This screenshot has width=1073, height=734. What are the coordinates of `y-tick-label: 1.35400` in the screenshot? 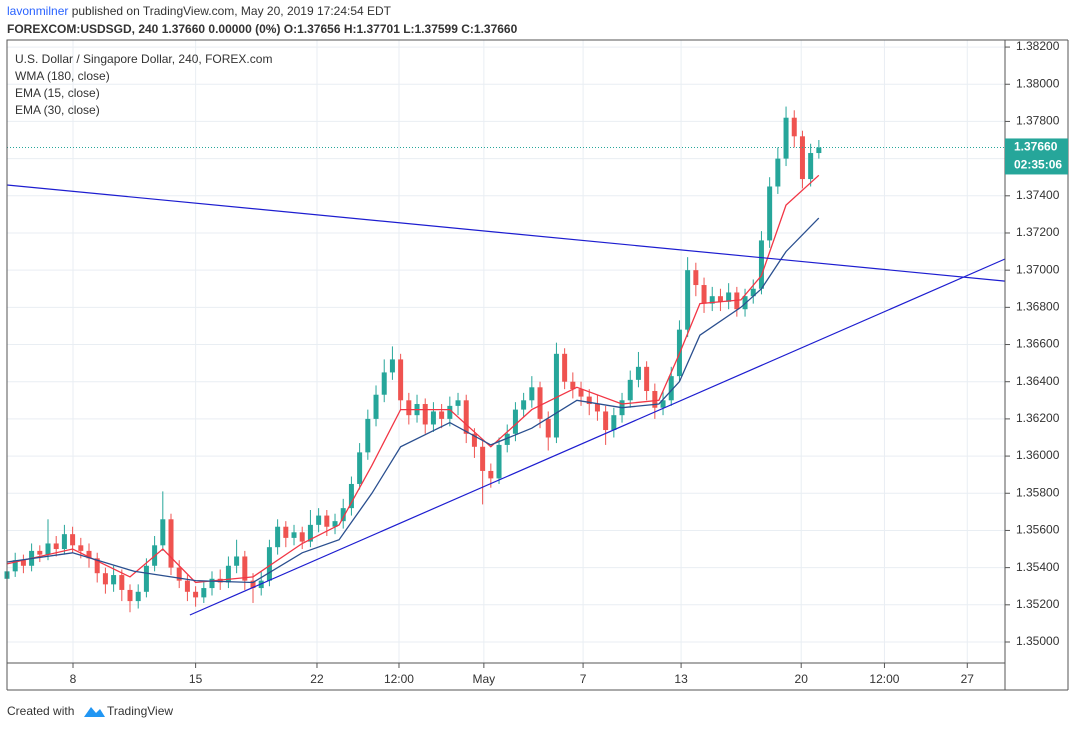 It's located at (1038, 567).